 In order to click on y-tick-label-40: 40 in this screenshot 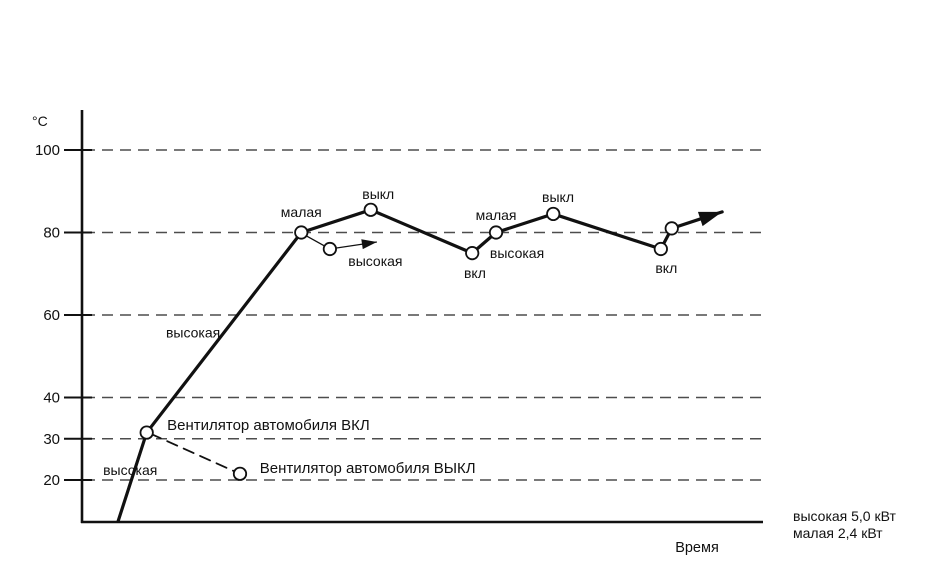, I will do `click(51, 398)`.